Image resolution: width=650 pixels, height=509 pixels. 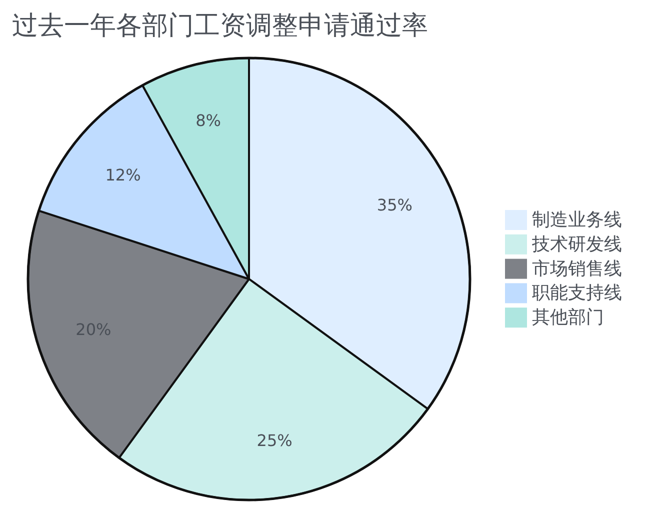 What do you see at coordinates (394, 204) in the screenshot?
I see `data-label: 35%` at bounding box center [394, 204].